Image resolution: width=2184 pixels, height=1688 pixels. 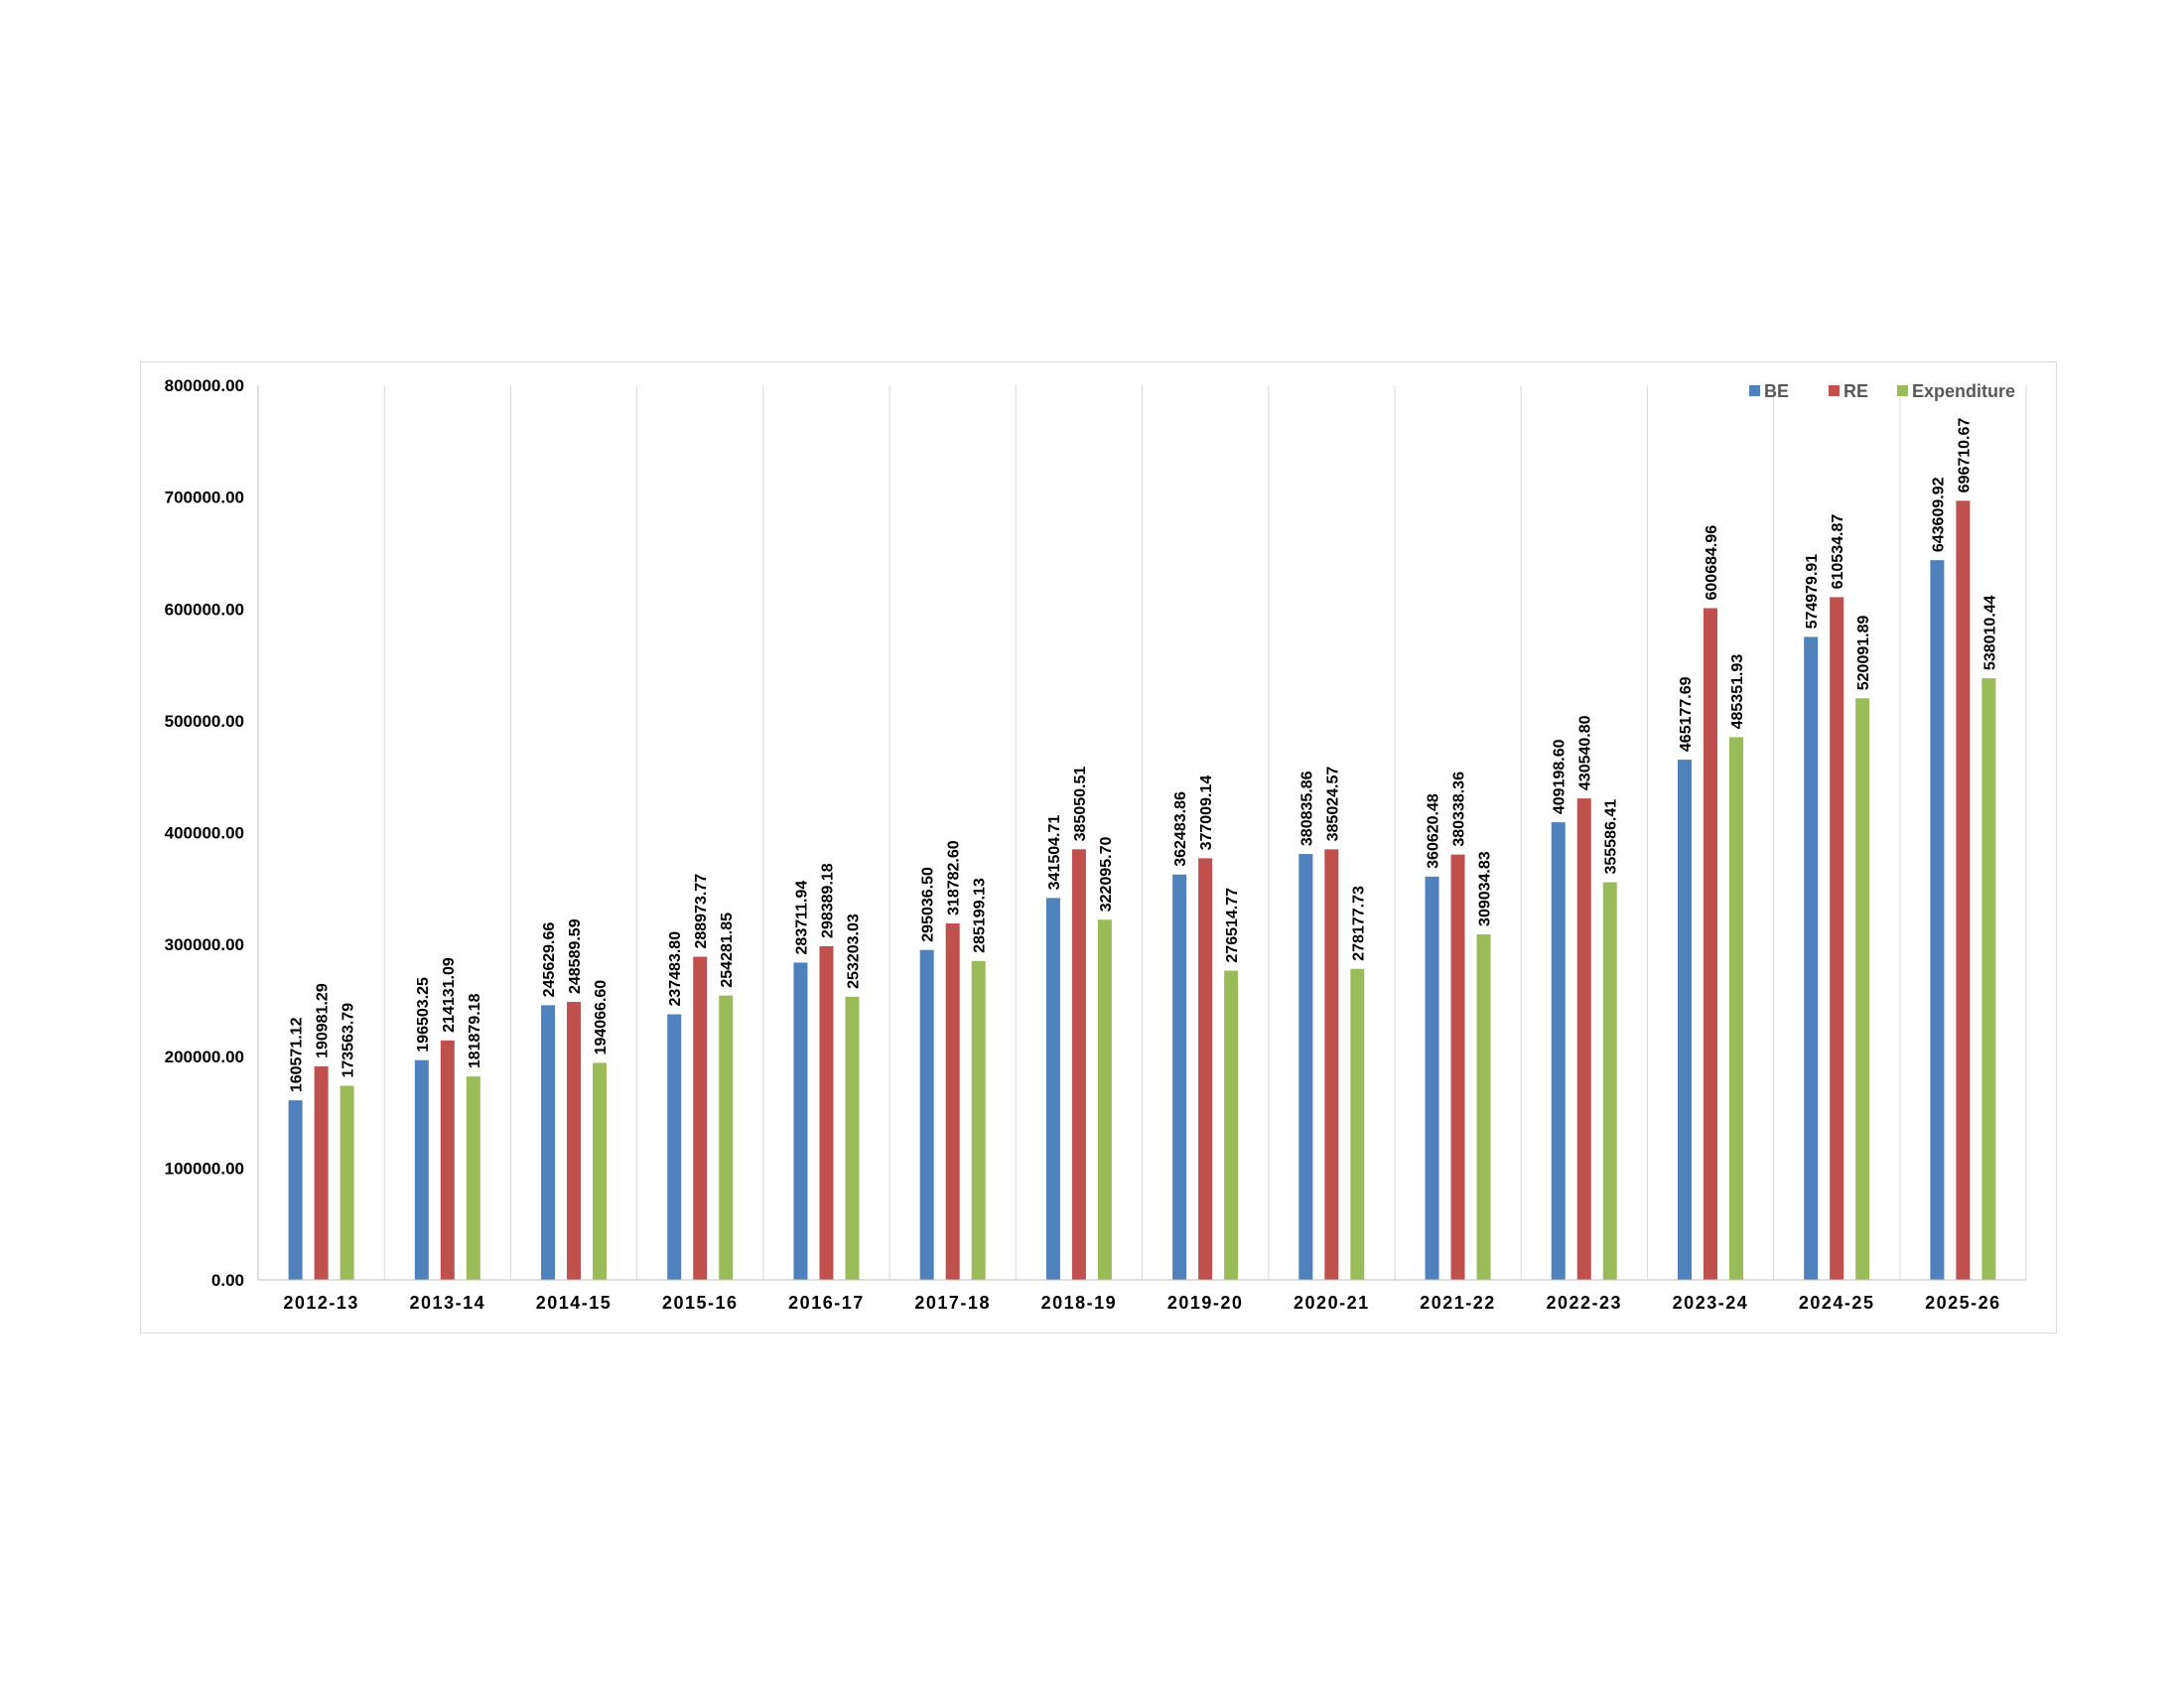 I want to click on legend-item-expenditure: Expenditure, so click(x=1956, y=391).